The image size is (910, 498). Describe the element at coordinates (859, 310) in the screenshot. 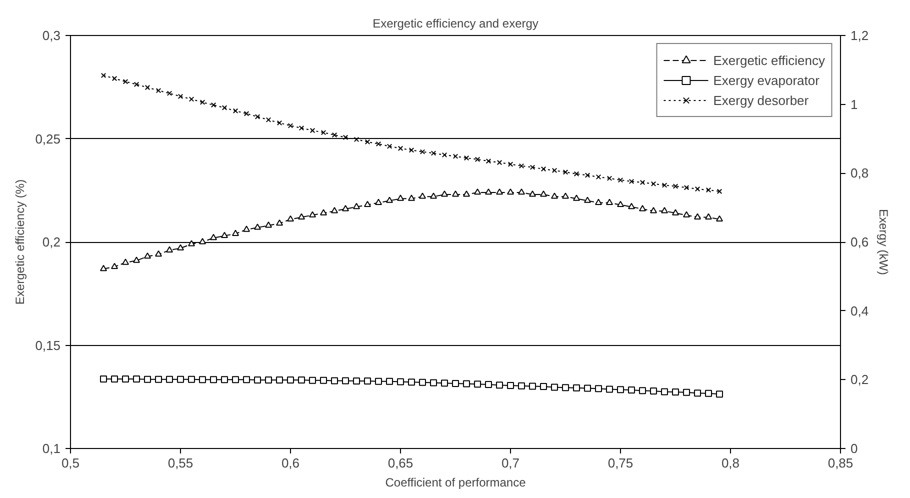

I see `y2-tick-label: 0,4` at that location.